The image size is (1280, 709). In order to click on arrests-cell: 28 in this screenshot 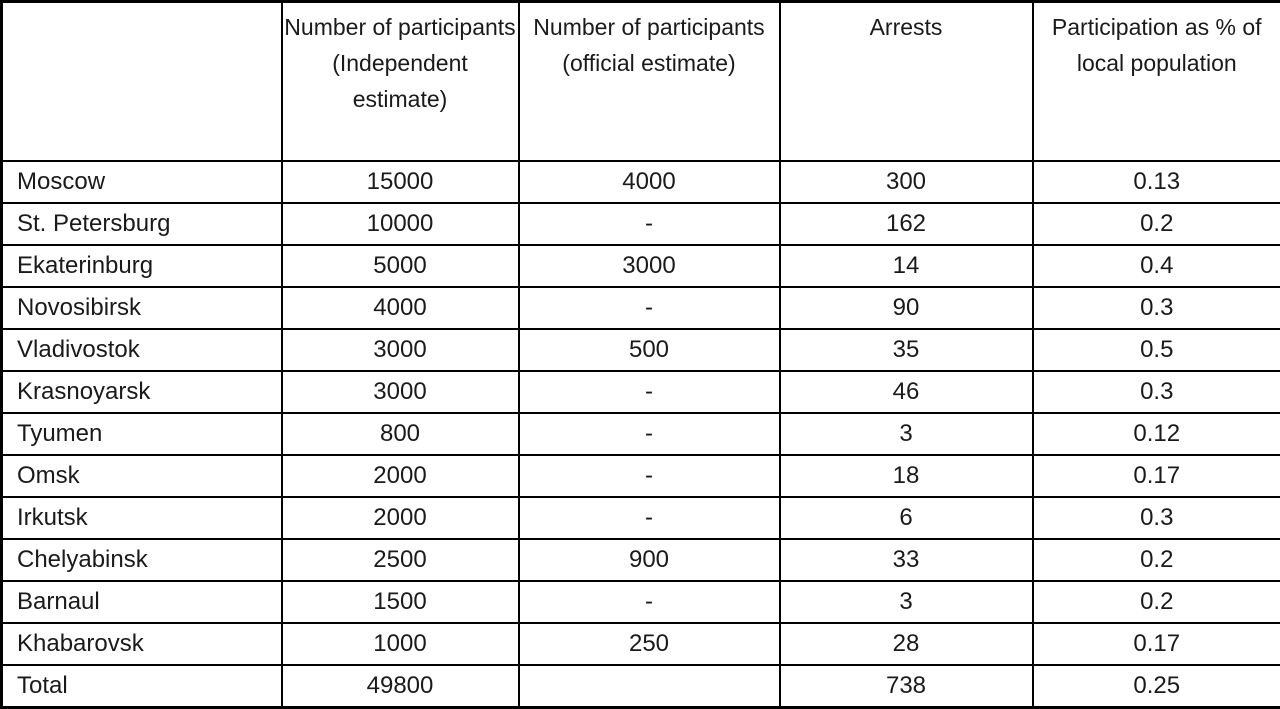, I will do `click(906, 644)`.